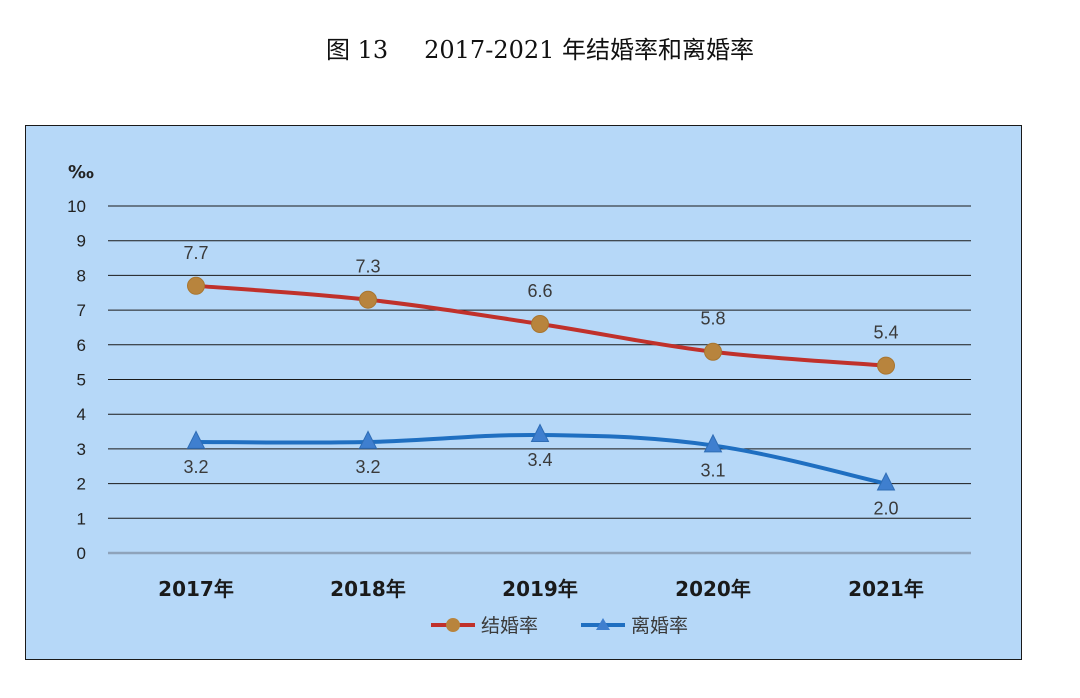 The height and width of the screenshot is (698, 1080). I want to click on marriage-rate-data-label: 5.4, so click(885, 333).